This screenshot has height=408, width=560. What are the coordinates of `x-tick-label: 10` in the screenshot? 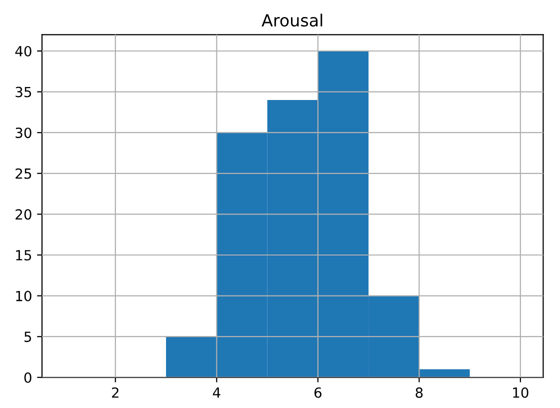 It's located at (520, 392).